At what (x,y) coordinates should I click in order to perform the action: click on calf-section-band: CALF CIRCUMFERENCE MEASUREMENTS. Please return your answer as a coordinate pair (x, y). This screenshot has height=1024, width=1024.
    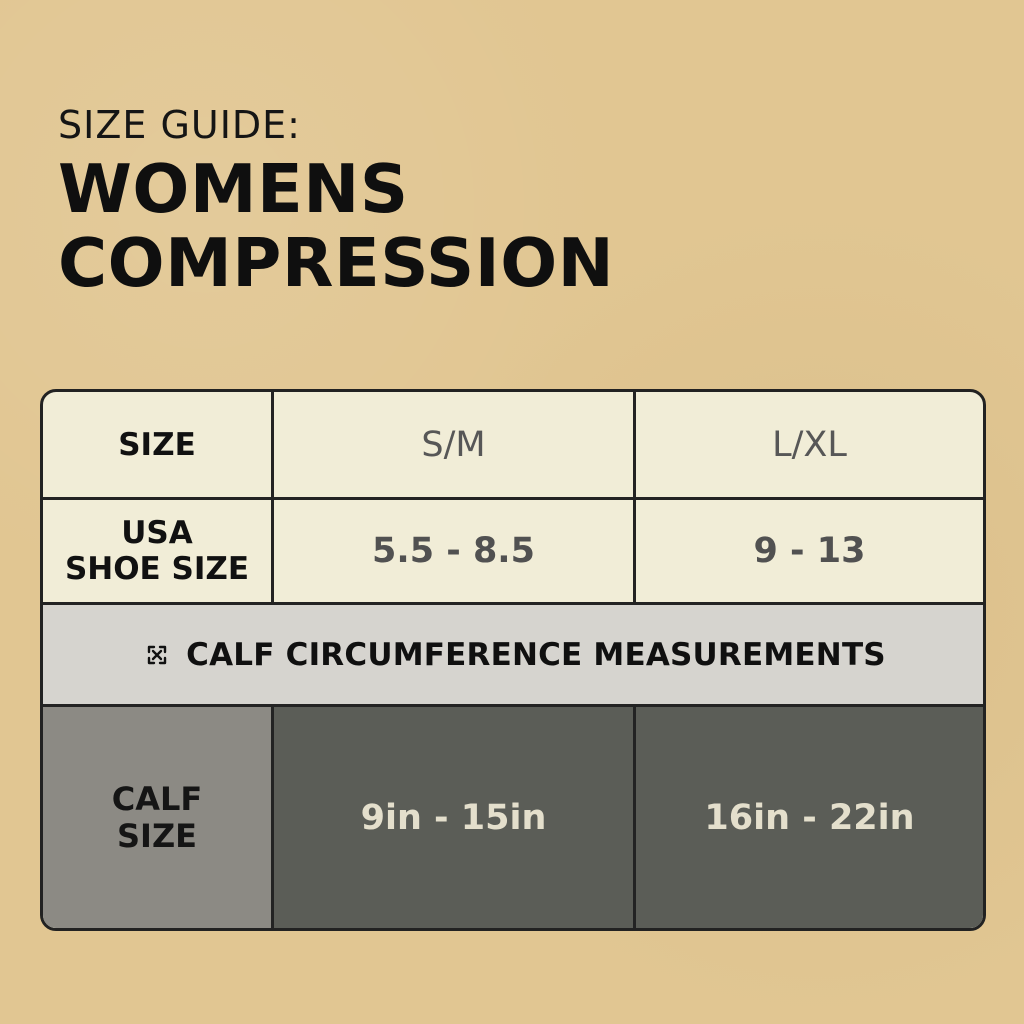
    Looking at the image, I should click on (513, 656).